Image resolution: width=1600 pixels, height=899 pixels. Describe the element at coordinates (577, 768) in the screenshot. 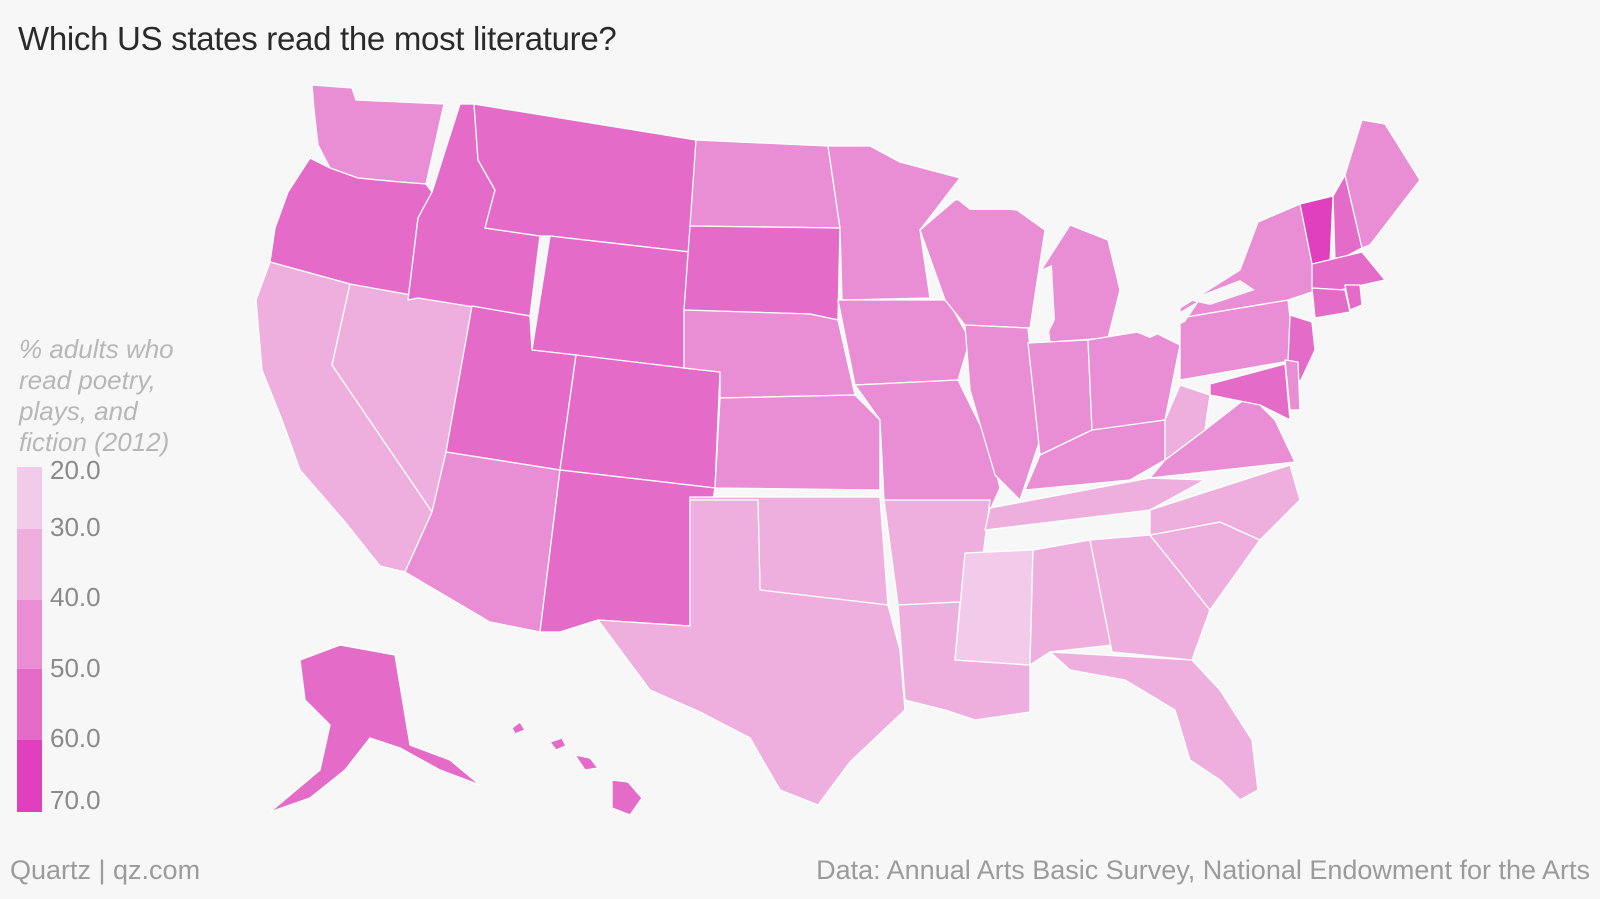

I see `state-hi` at that location.